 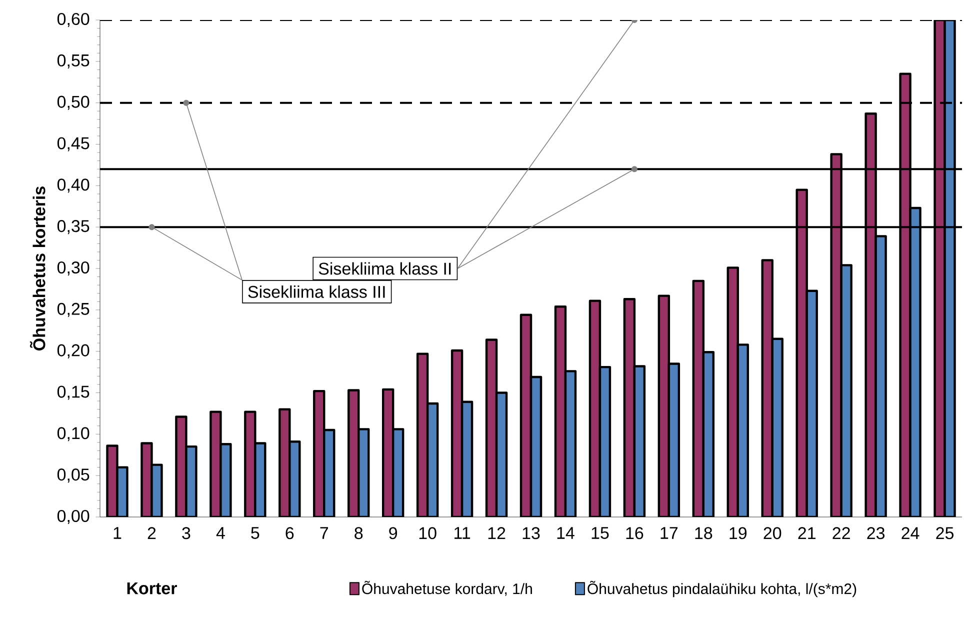 What do you see at coordinates (703, 533) in the screenshot?
I see `x-tick-label: 18` at bounding box center [703, 533].